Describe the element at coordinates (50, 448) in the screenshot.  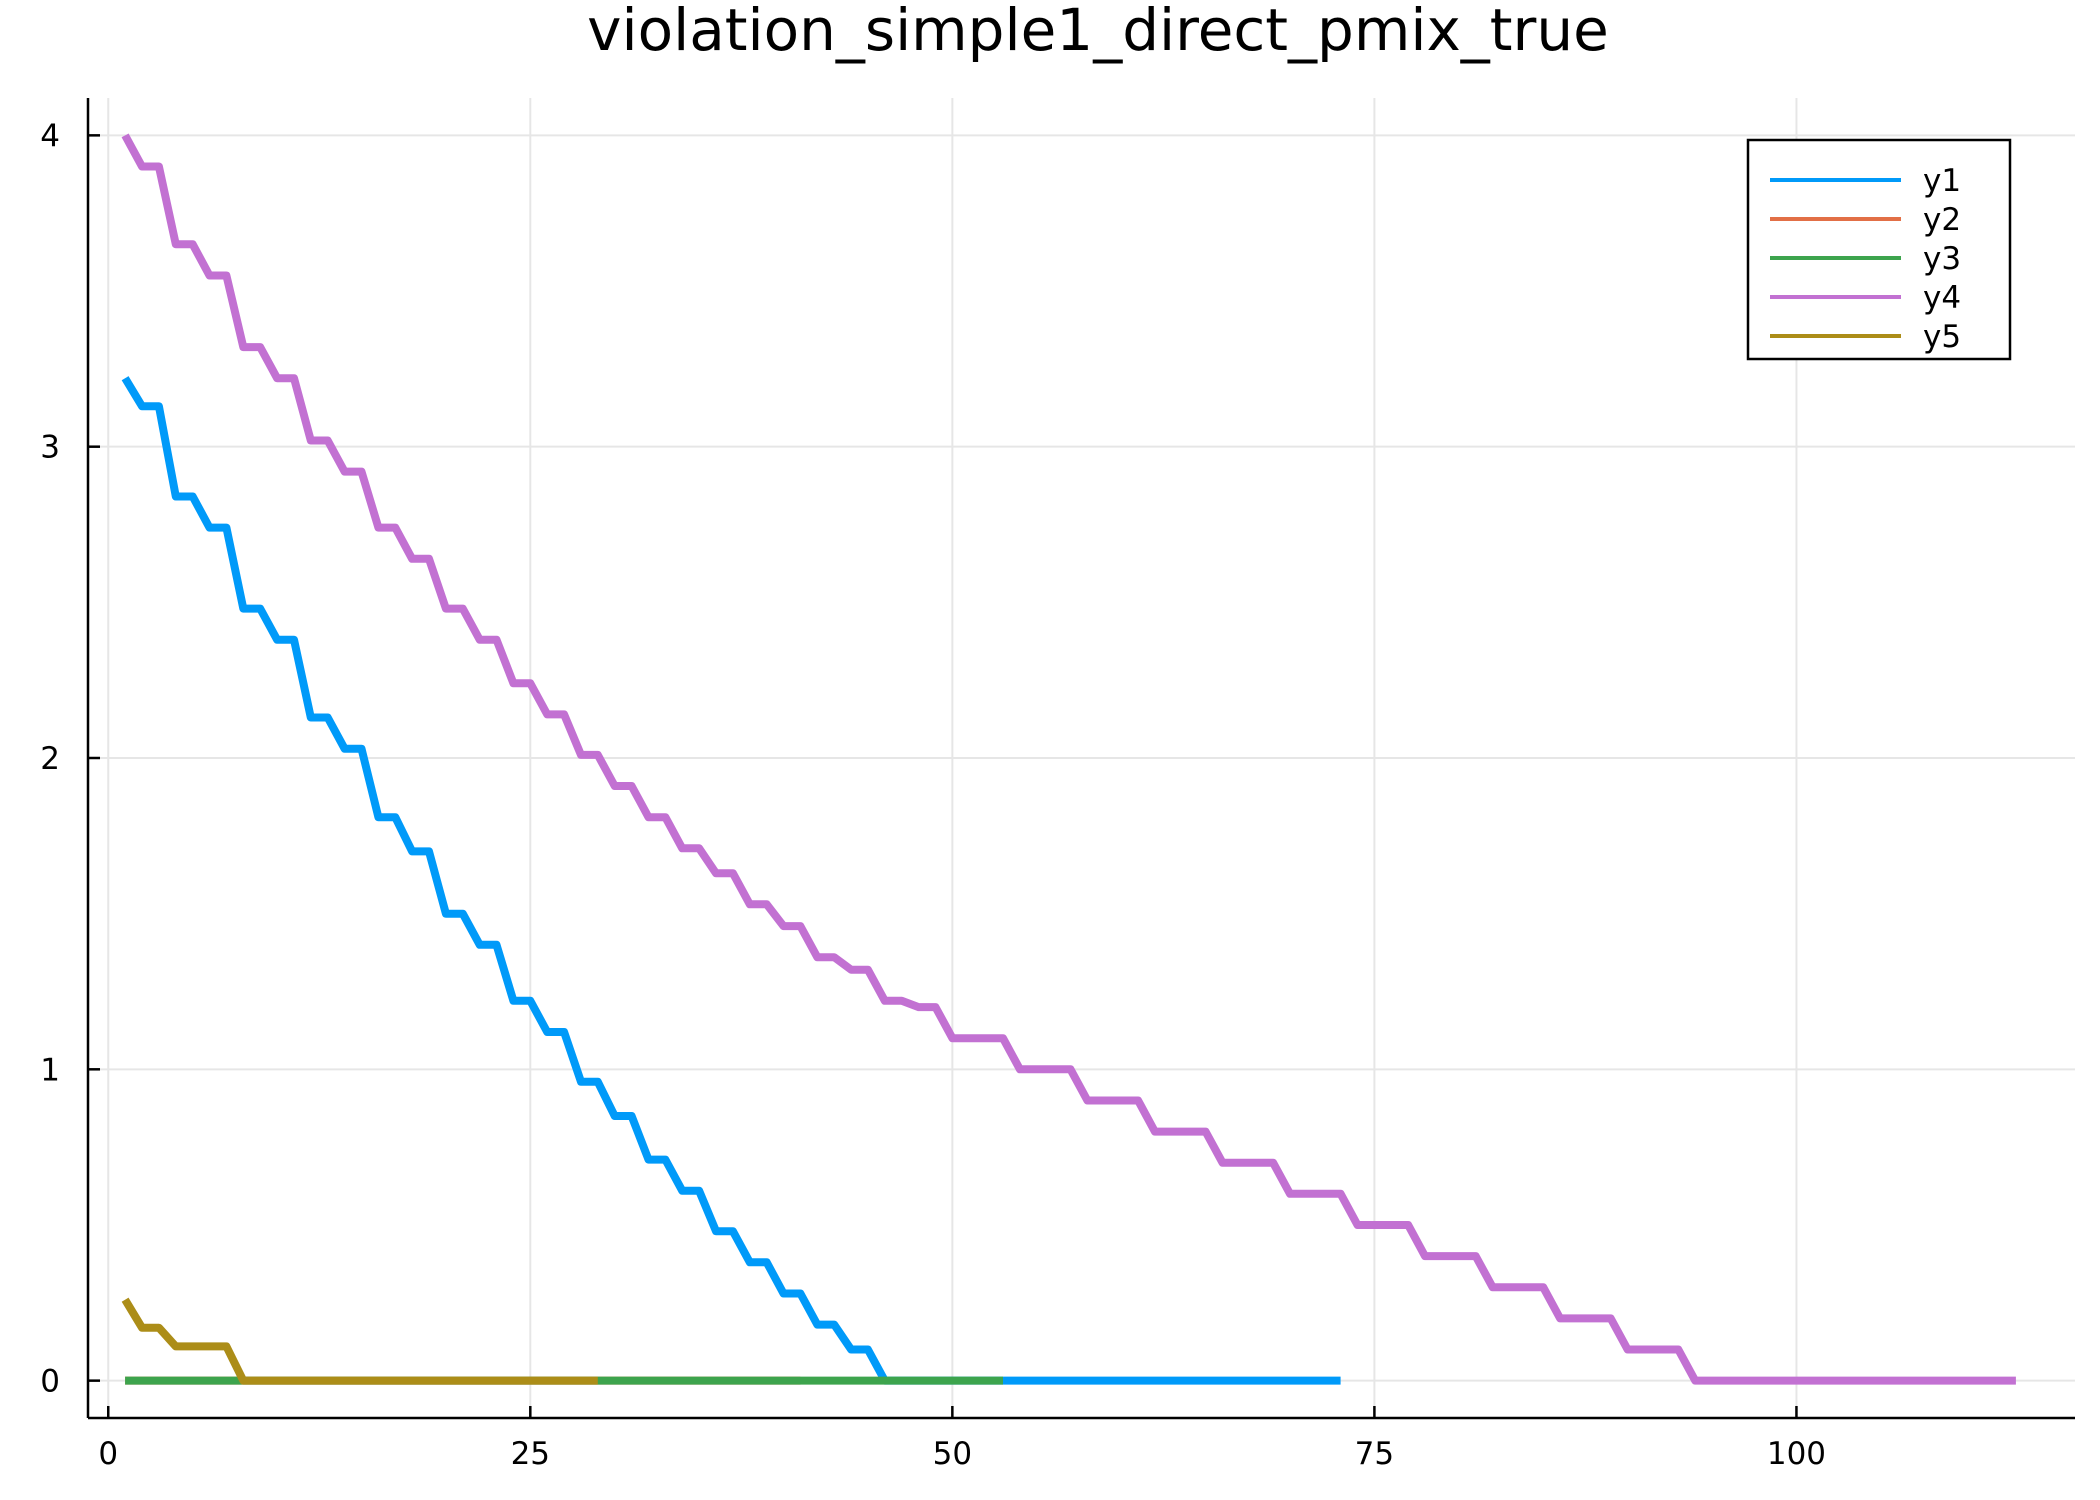
I see `y-tick-label: 3` at that location.